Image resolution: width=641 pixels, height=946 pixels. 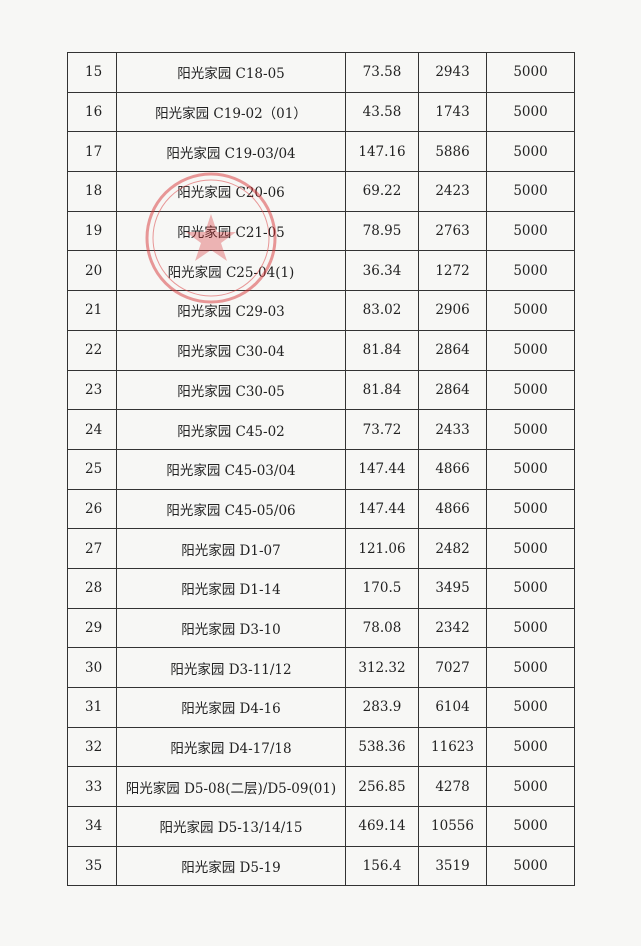 I want to click on area-value: 538.36, so click(x=382, y=747).